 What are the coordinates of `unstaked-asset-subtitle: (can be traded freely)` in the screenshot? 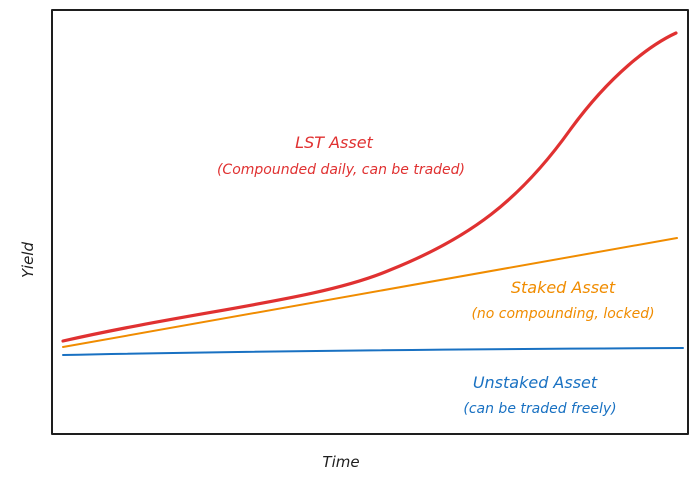 It's located at (539, 409).